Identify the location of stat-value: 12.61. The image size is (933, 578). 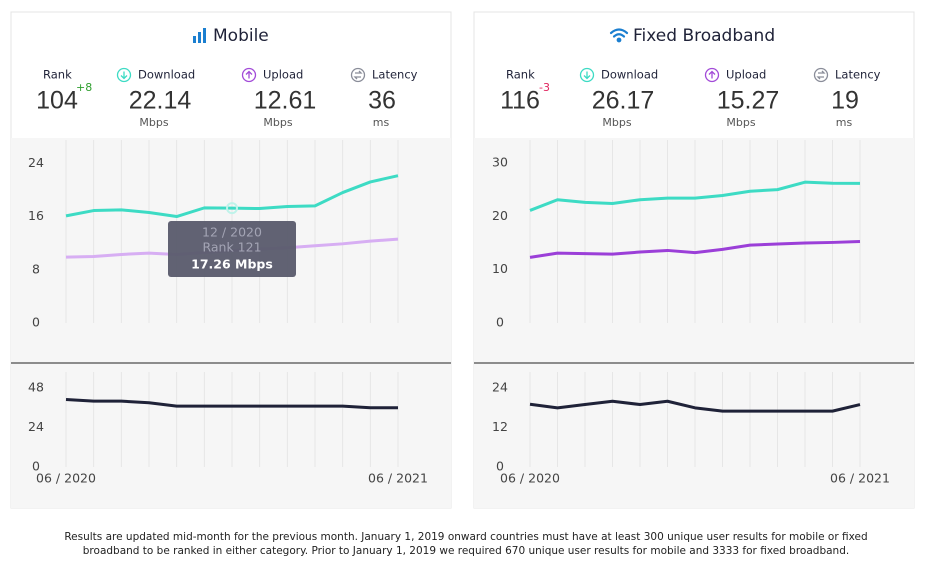
(285, 101).